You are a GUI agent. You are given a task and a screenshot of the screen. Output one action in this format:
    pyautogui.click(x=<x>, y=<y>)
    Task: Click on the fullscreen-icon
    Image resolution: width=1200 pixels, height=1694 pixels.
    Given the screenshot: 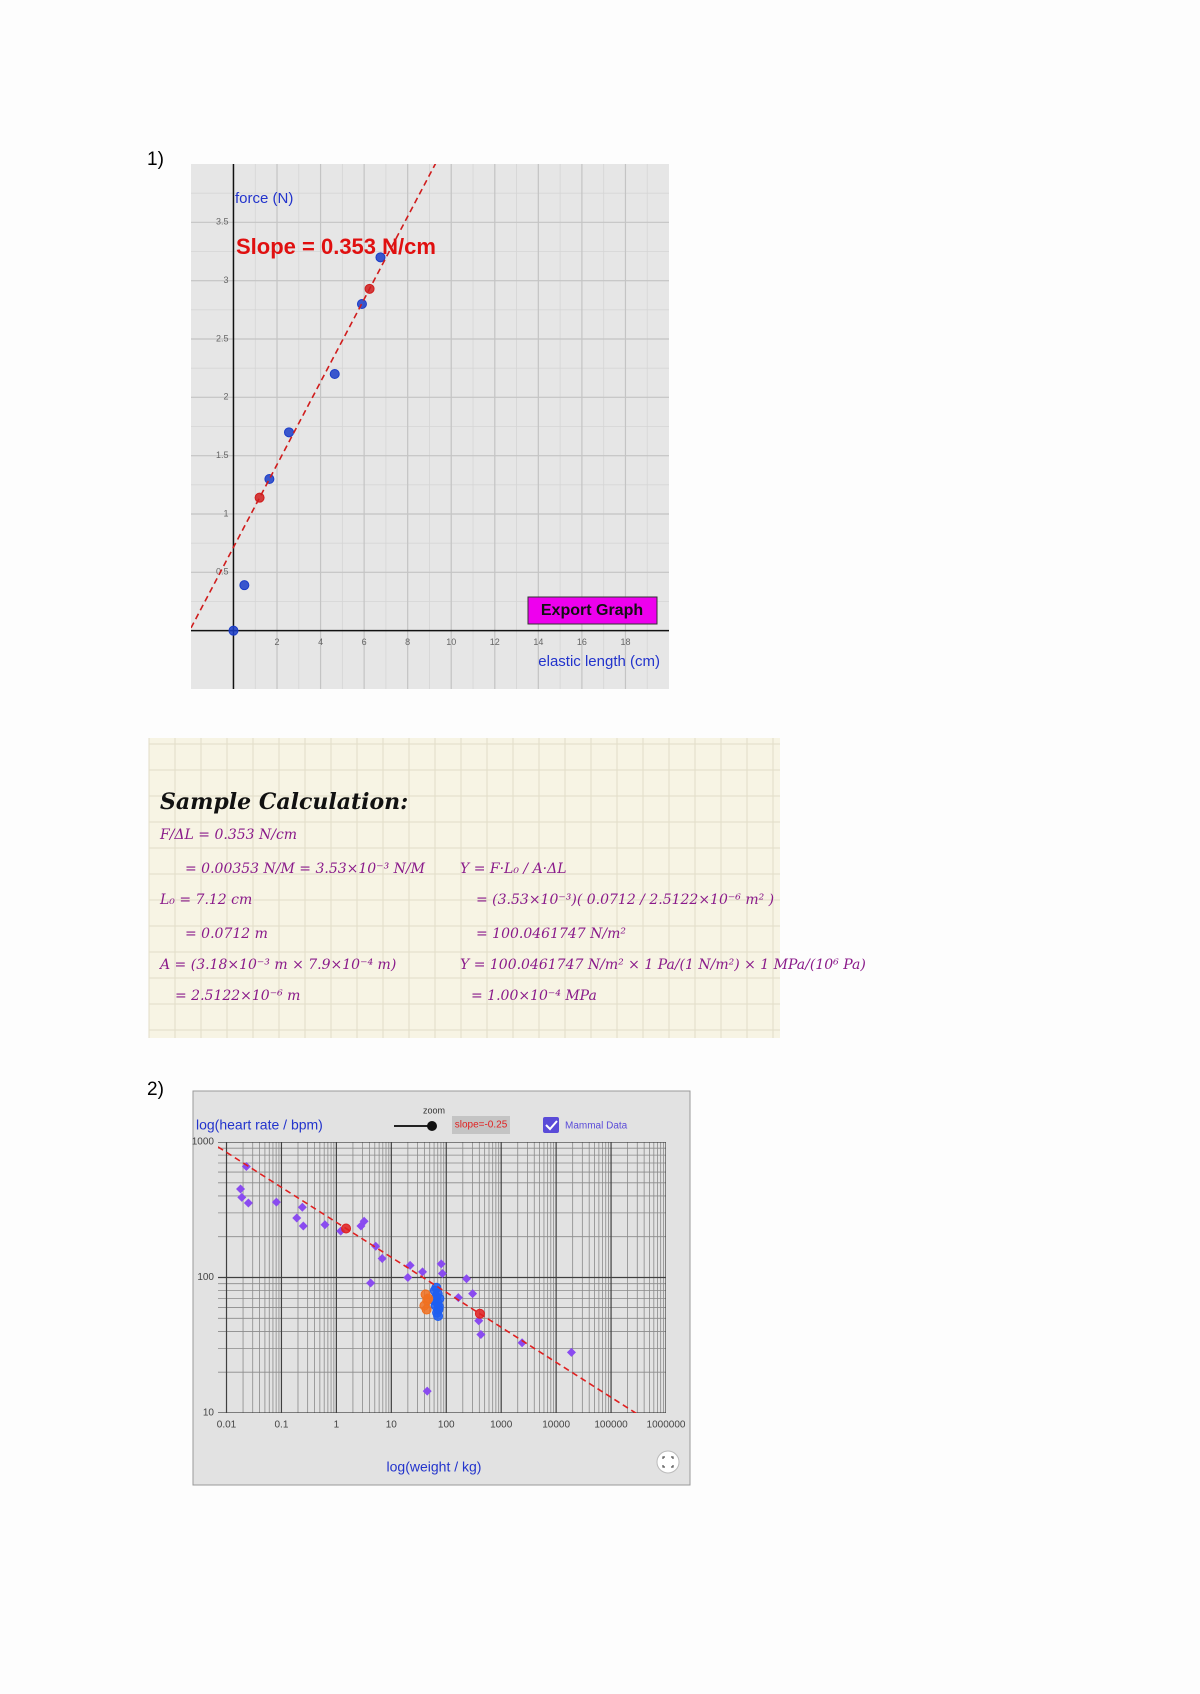 What is the action you would take?
    pyautogui.click(x=668, y=1462)
    